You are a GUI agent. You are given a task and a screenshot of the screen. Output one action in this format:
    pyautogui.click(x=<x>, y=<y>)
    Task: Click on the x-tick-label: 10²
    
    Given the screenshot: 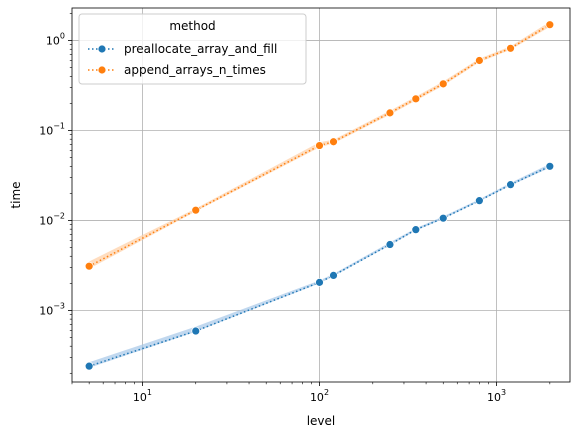 What is the action you would take?
    pyautogui.click(x=319, y=396)
    